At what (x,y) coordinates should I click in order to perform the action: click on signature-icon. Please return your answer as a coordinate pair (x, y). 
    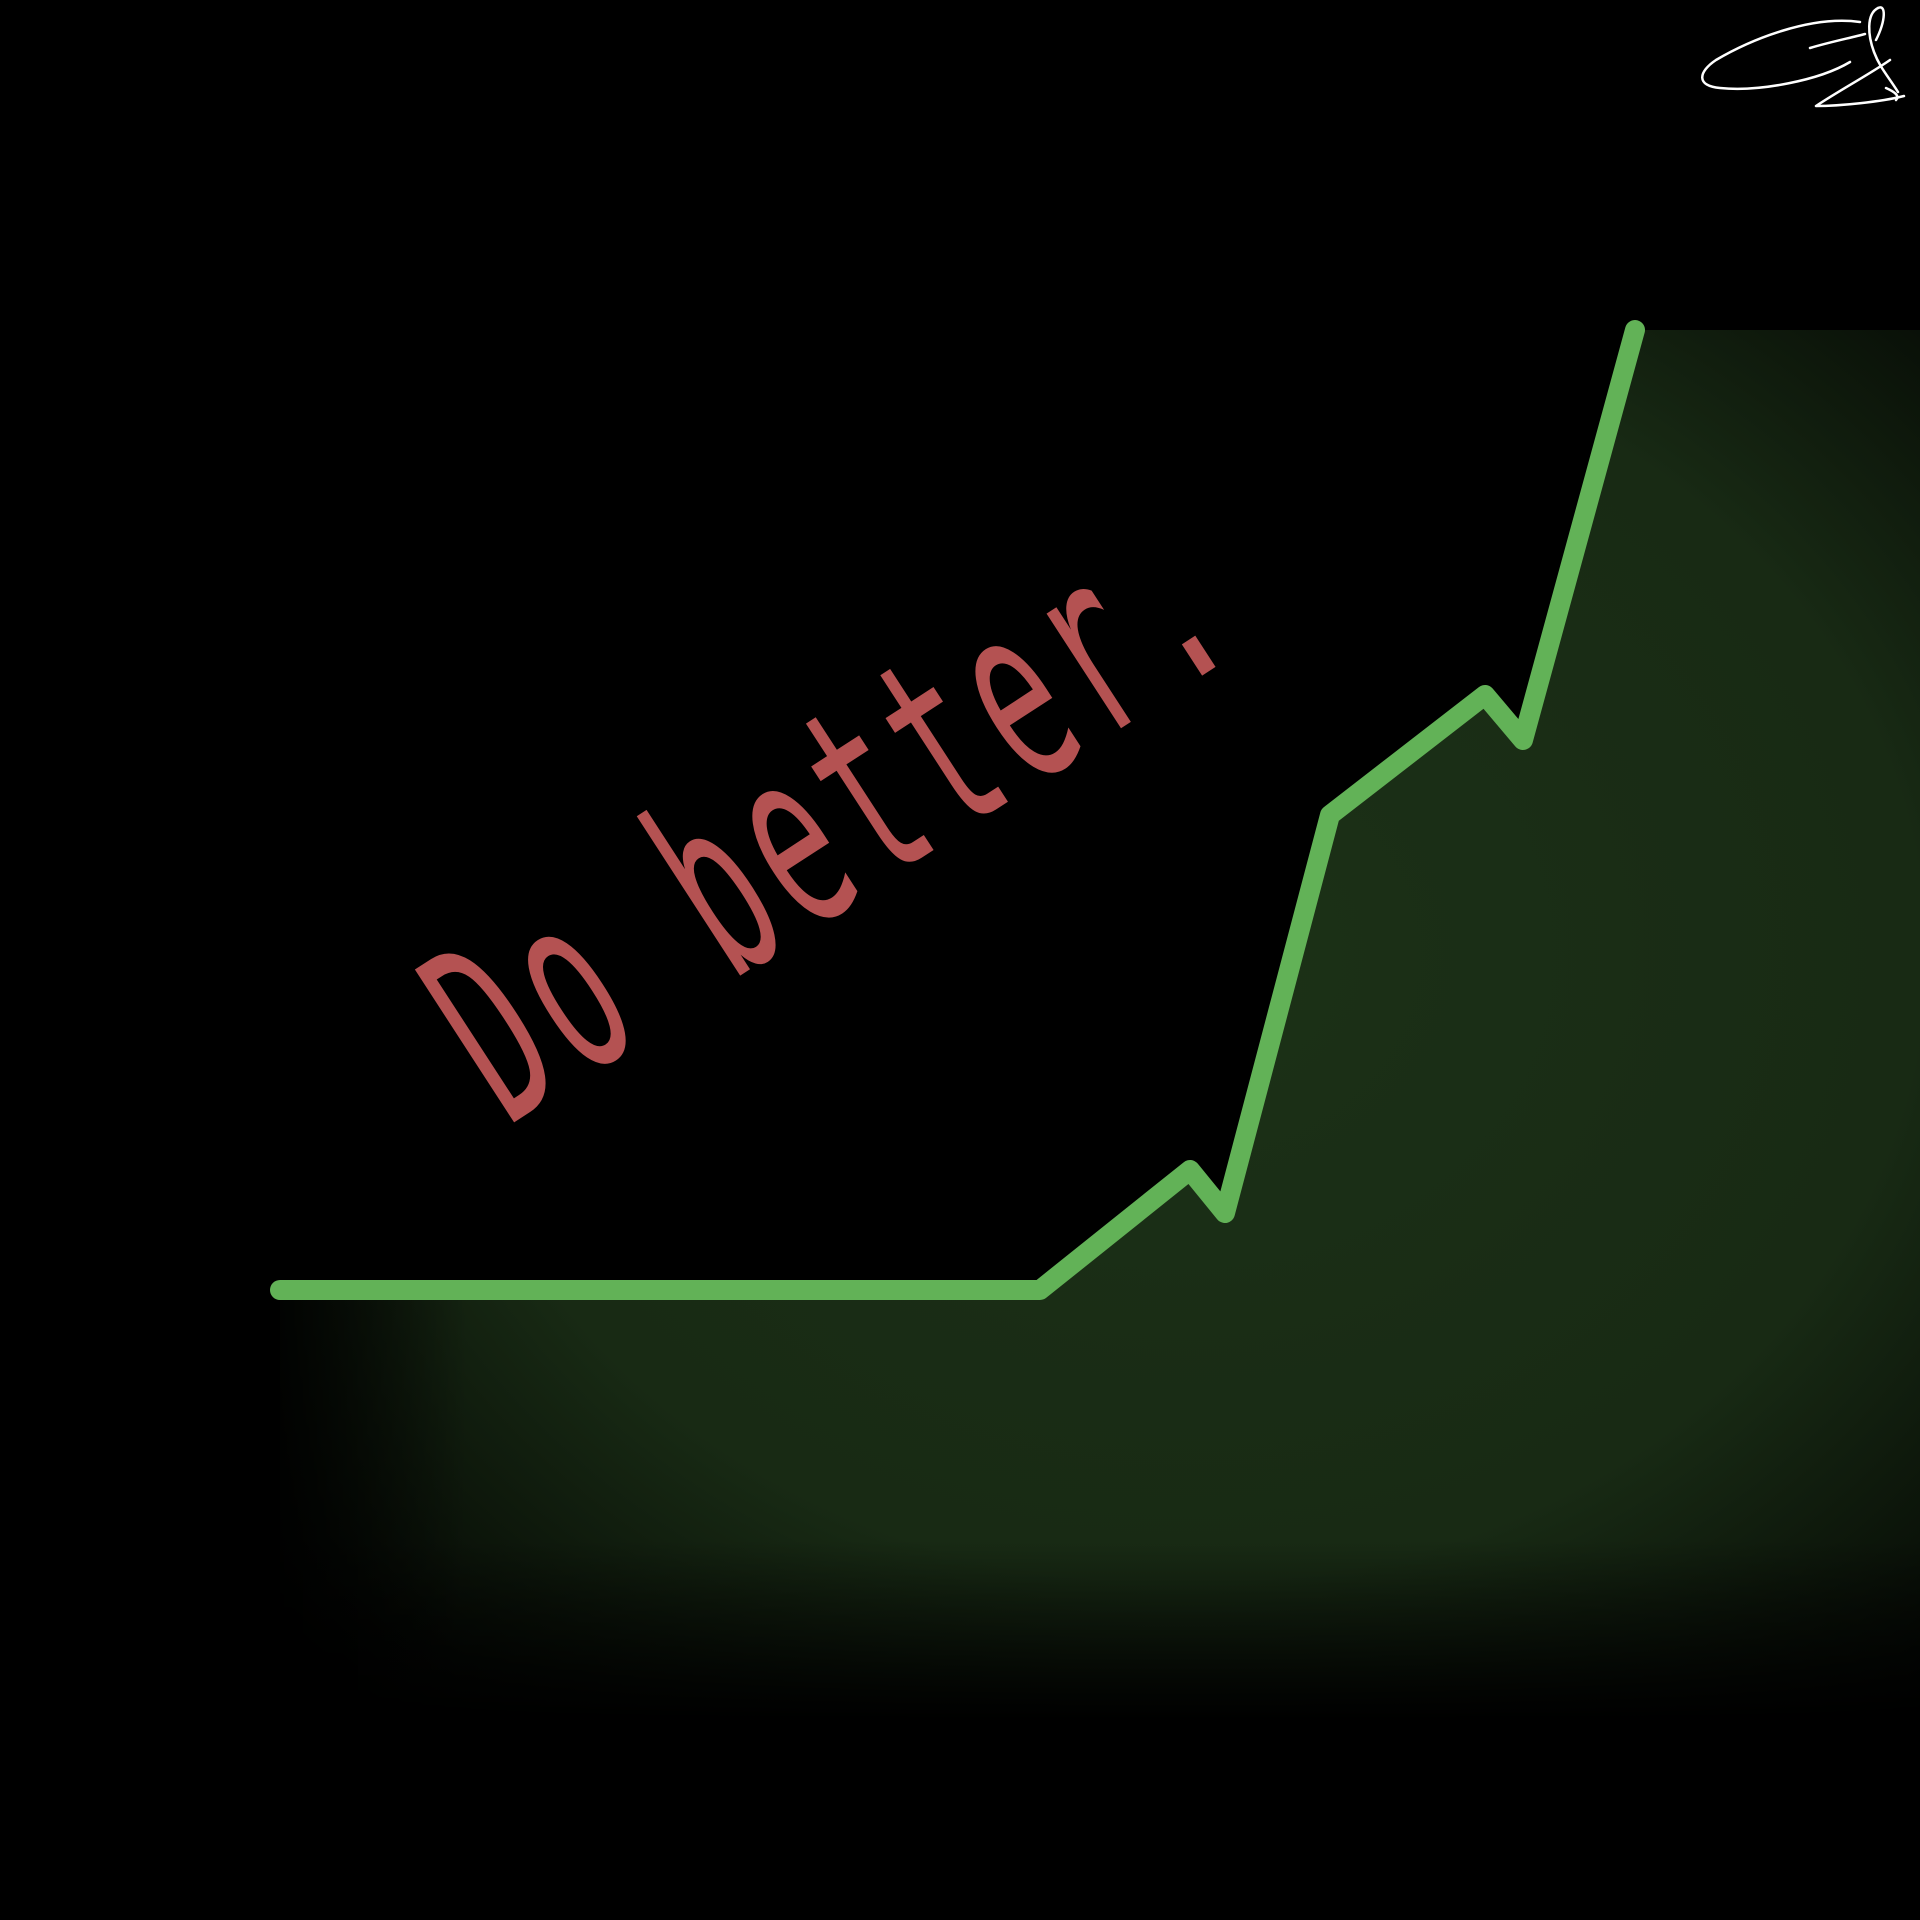
    Looking at the image, I should click on (1803, 57).